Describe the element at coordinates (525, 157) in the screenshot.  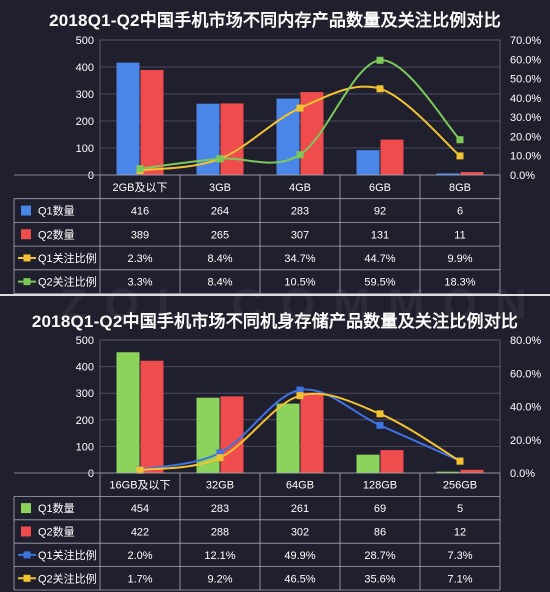
I see `y2-tick-label: 10.0%` at that location.